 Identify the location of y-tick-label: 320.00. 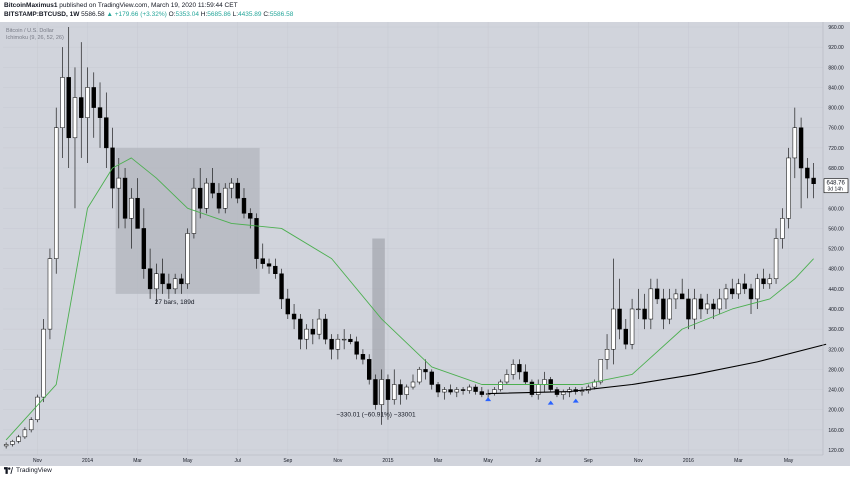
(836, 350).